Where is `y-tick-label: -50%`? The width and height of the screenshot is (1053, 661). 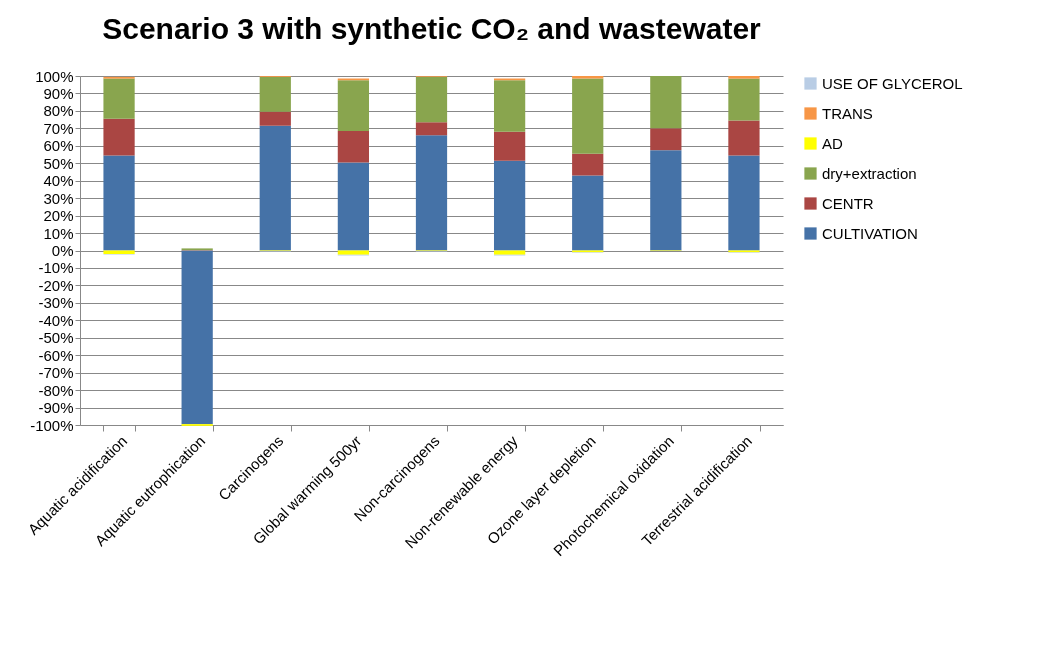 y-tick-label: -50% is located at coordinates (56, 338).